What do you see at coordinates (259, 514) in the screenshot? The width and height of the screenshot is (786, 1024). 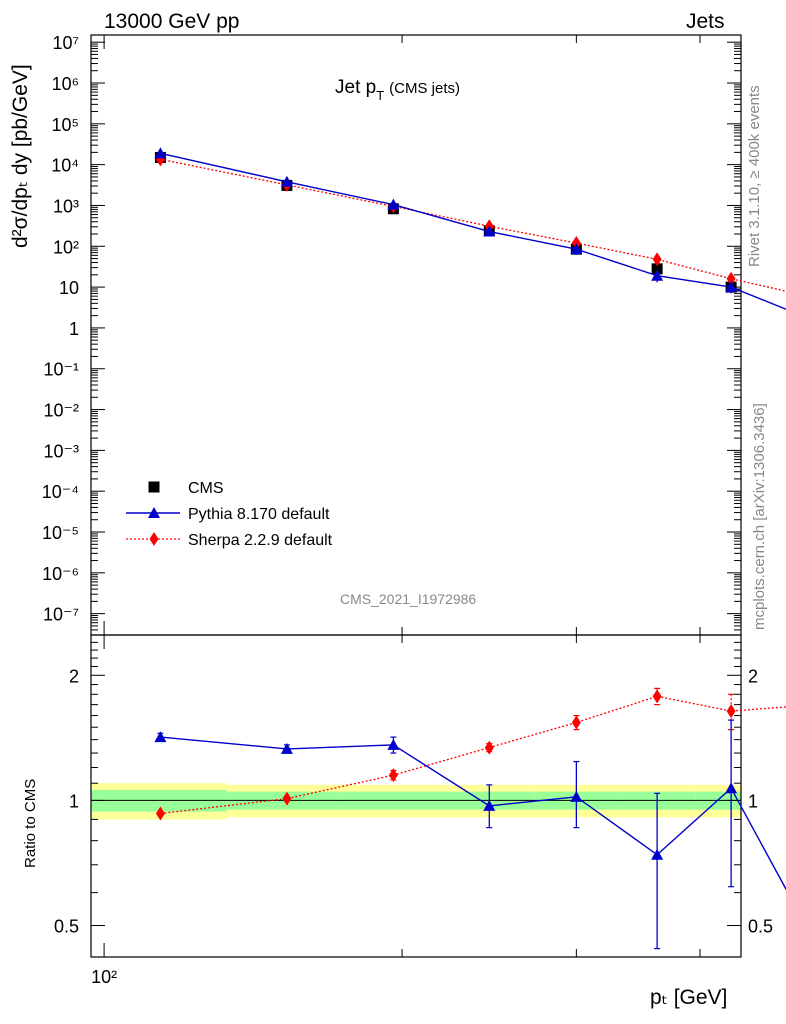 I see `legend-label: Pythia 8.170 default` at bounding box center [259, 514].